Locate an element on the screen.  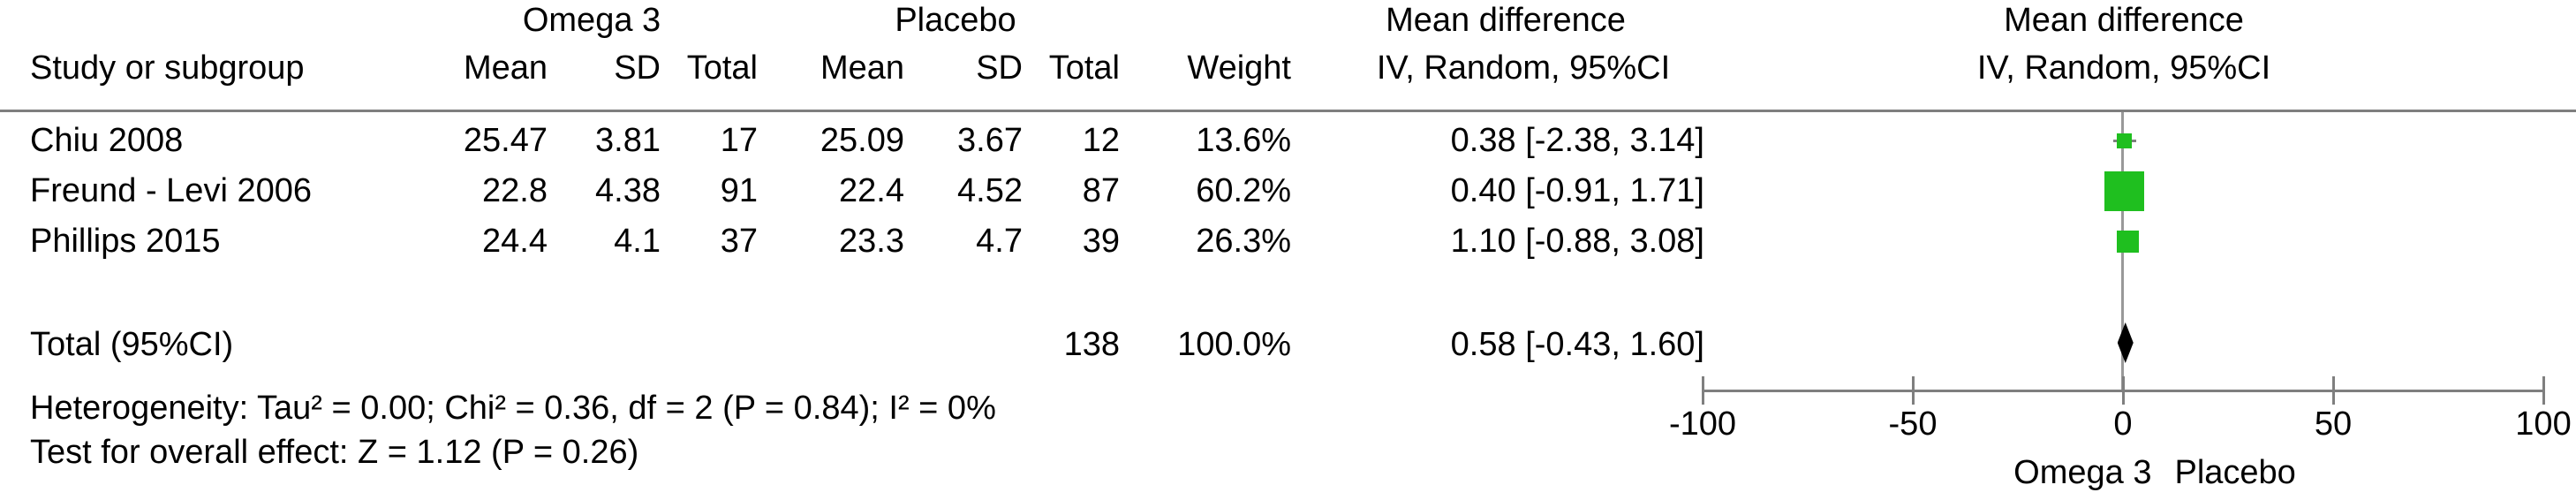
mean-difference-header: Mean difference is located at coordinates (1506, 20).